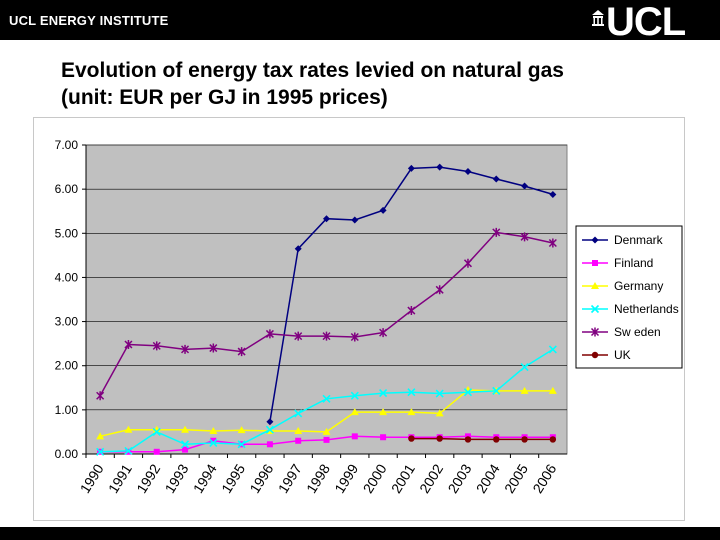  I want to click on x-tick-label: 2002, so click(431, 478).